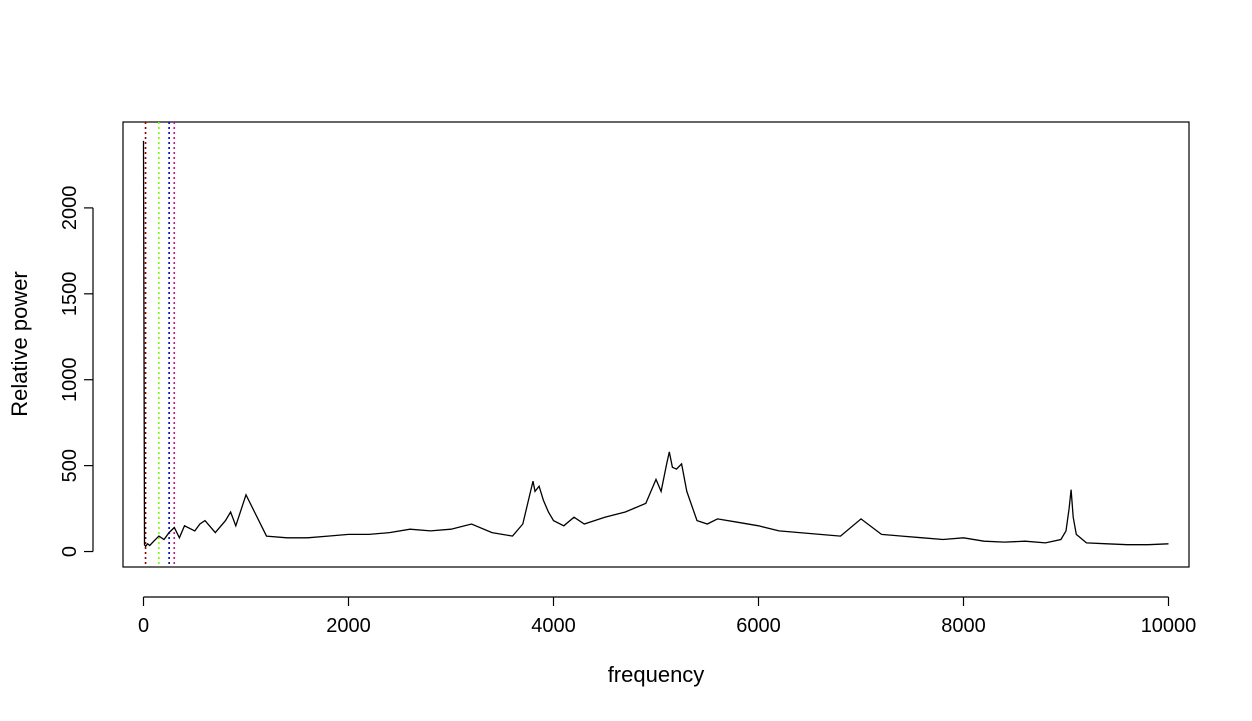 The image size is (1252, 721). I want to click on y-axis: 0 500 1000 1500 2000, so click(76, 371).